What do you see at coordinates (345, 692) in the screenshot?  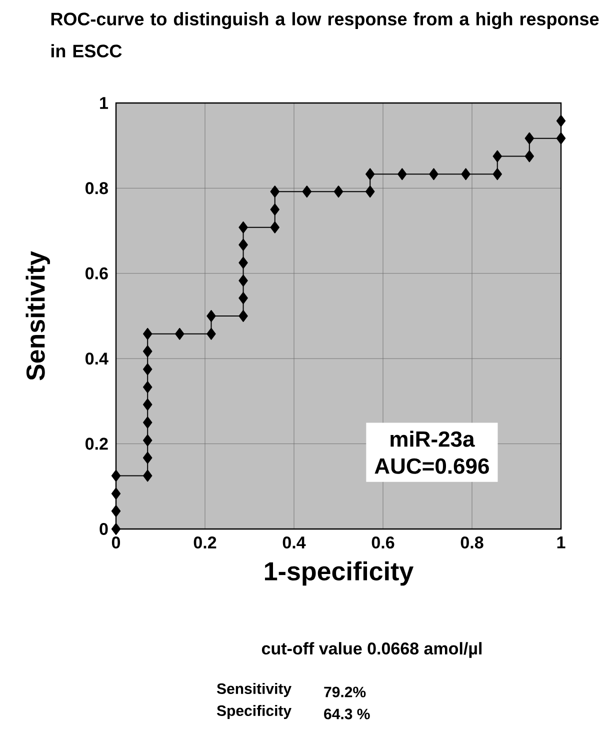 I see `text: 79.2%` at bounding box center [345, 692].